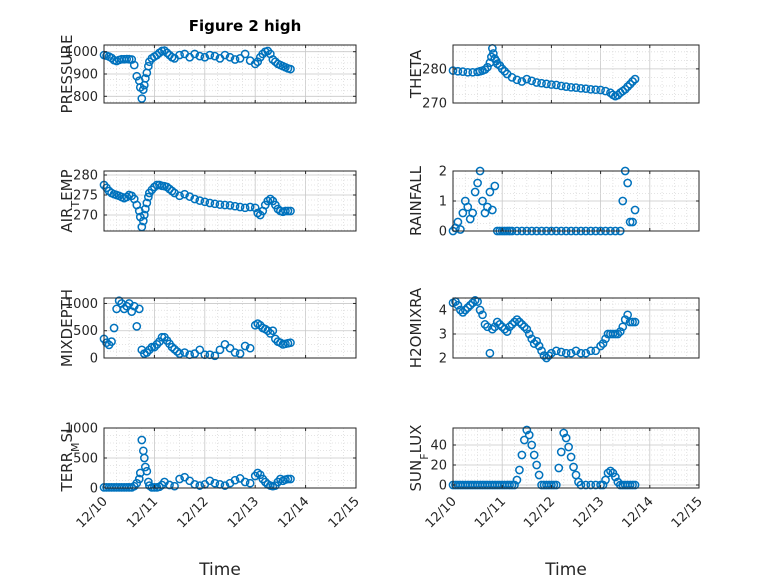  What do you see at coordinates (490, 512) in the screenshot?
I see `x-tick-label: 12/11` at bounding box center [490, 512].